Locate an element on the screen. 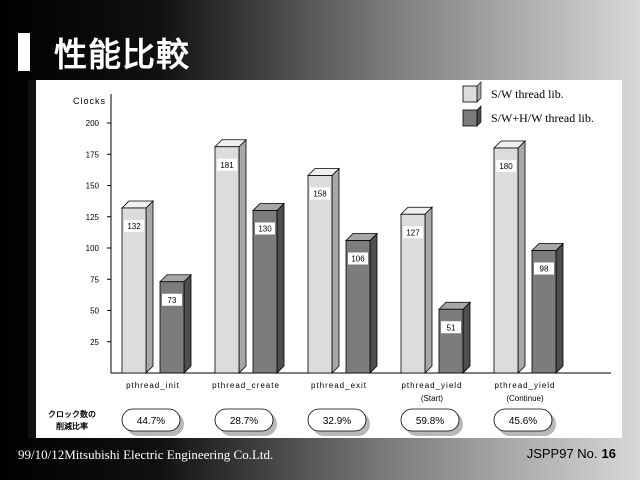 This screenshot has width=640, height=480. ratio-value: 44.7% is located at coordinates (151, 421).